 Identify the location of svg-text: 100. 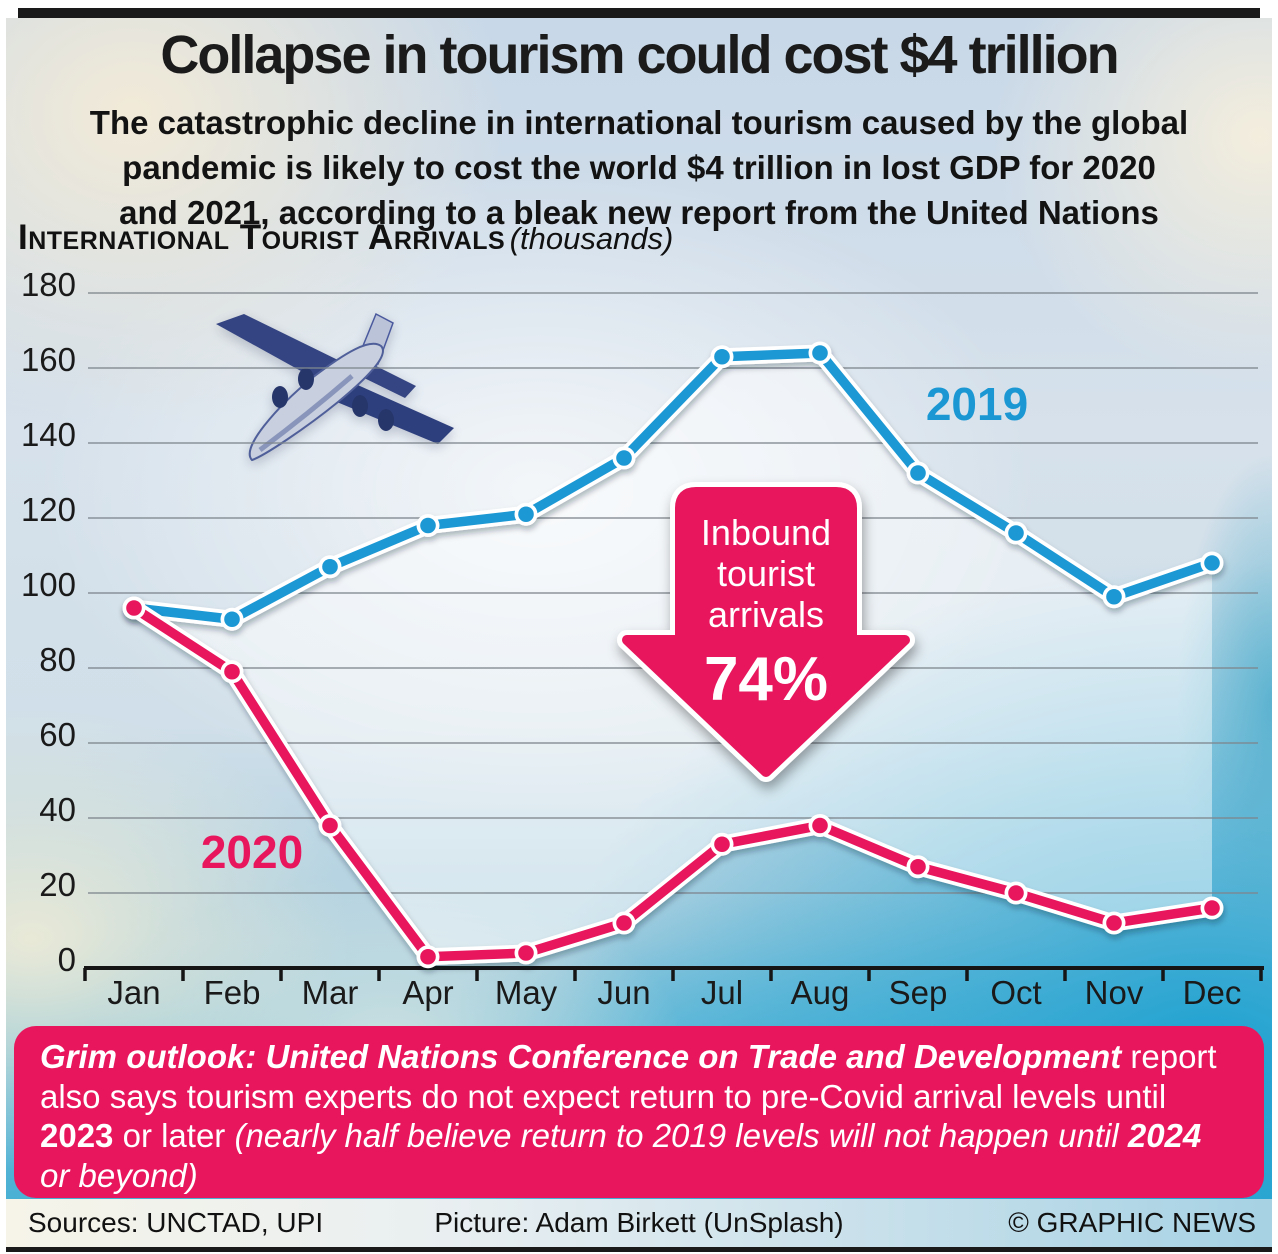
(48, 584).